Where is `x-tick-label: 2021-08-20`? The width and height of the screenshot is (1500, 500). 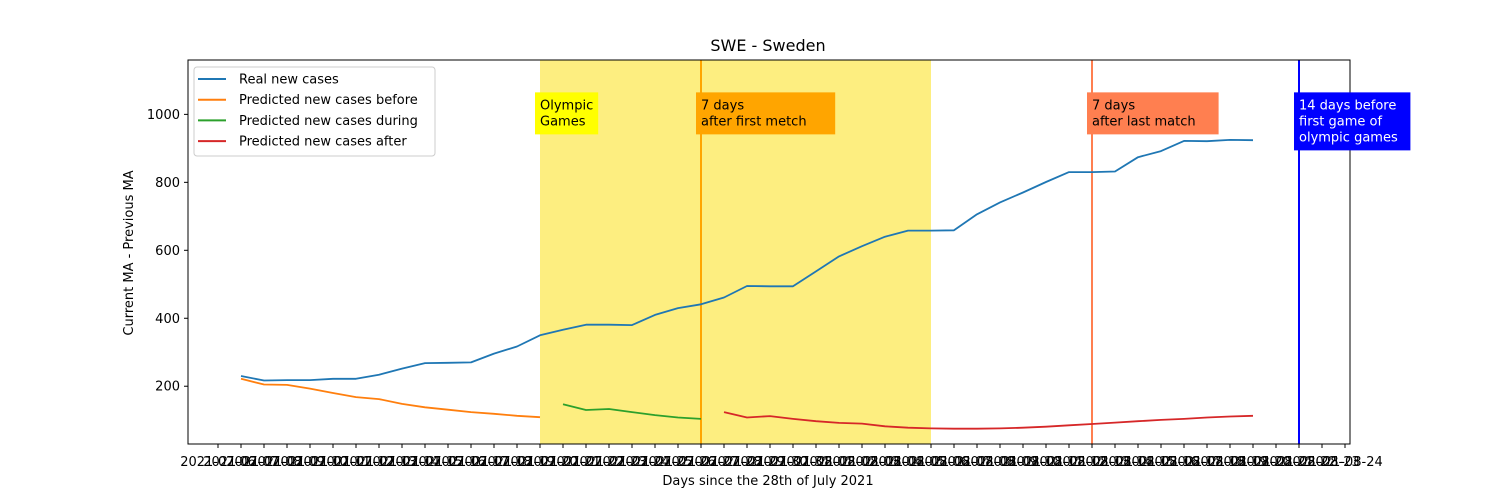 x-tick-label: 2021-08-20 is located at coordinates (1253, 462).